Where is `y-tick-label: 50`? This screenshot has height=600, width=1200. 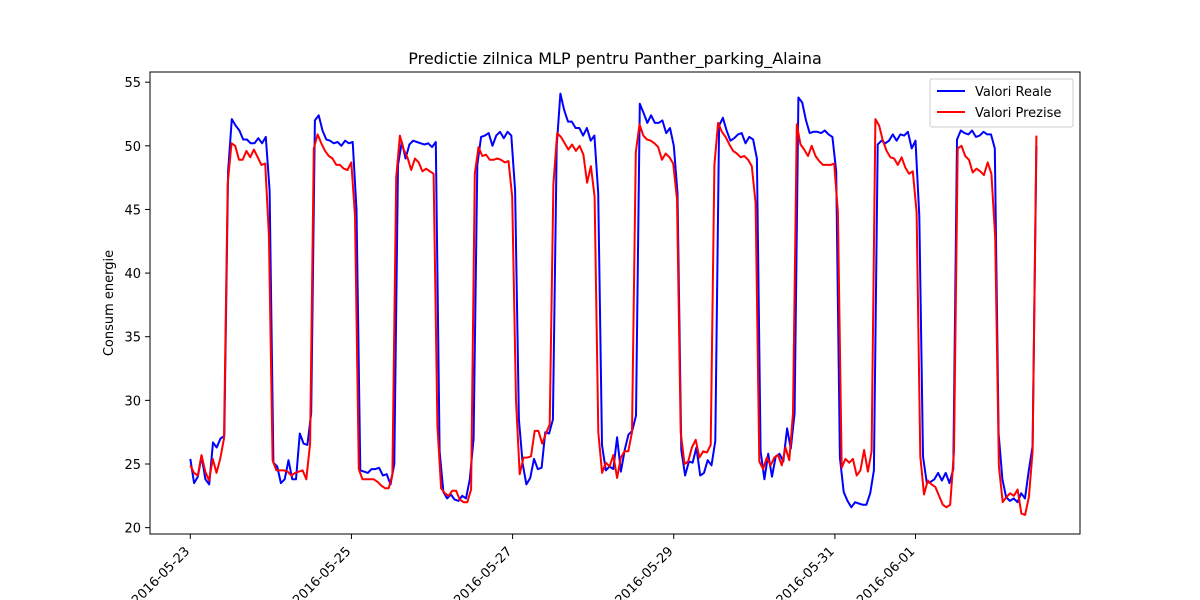 y-tick-label: 50 is located at coordinates (132, 147).